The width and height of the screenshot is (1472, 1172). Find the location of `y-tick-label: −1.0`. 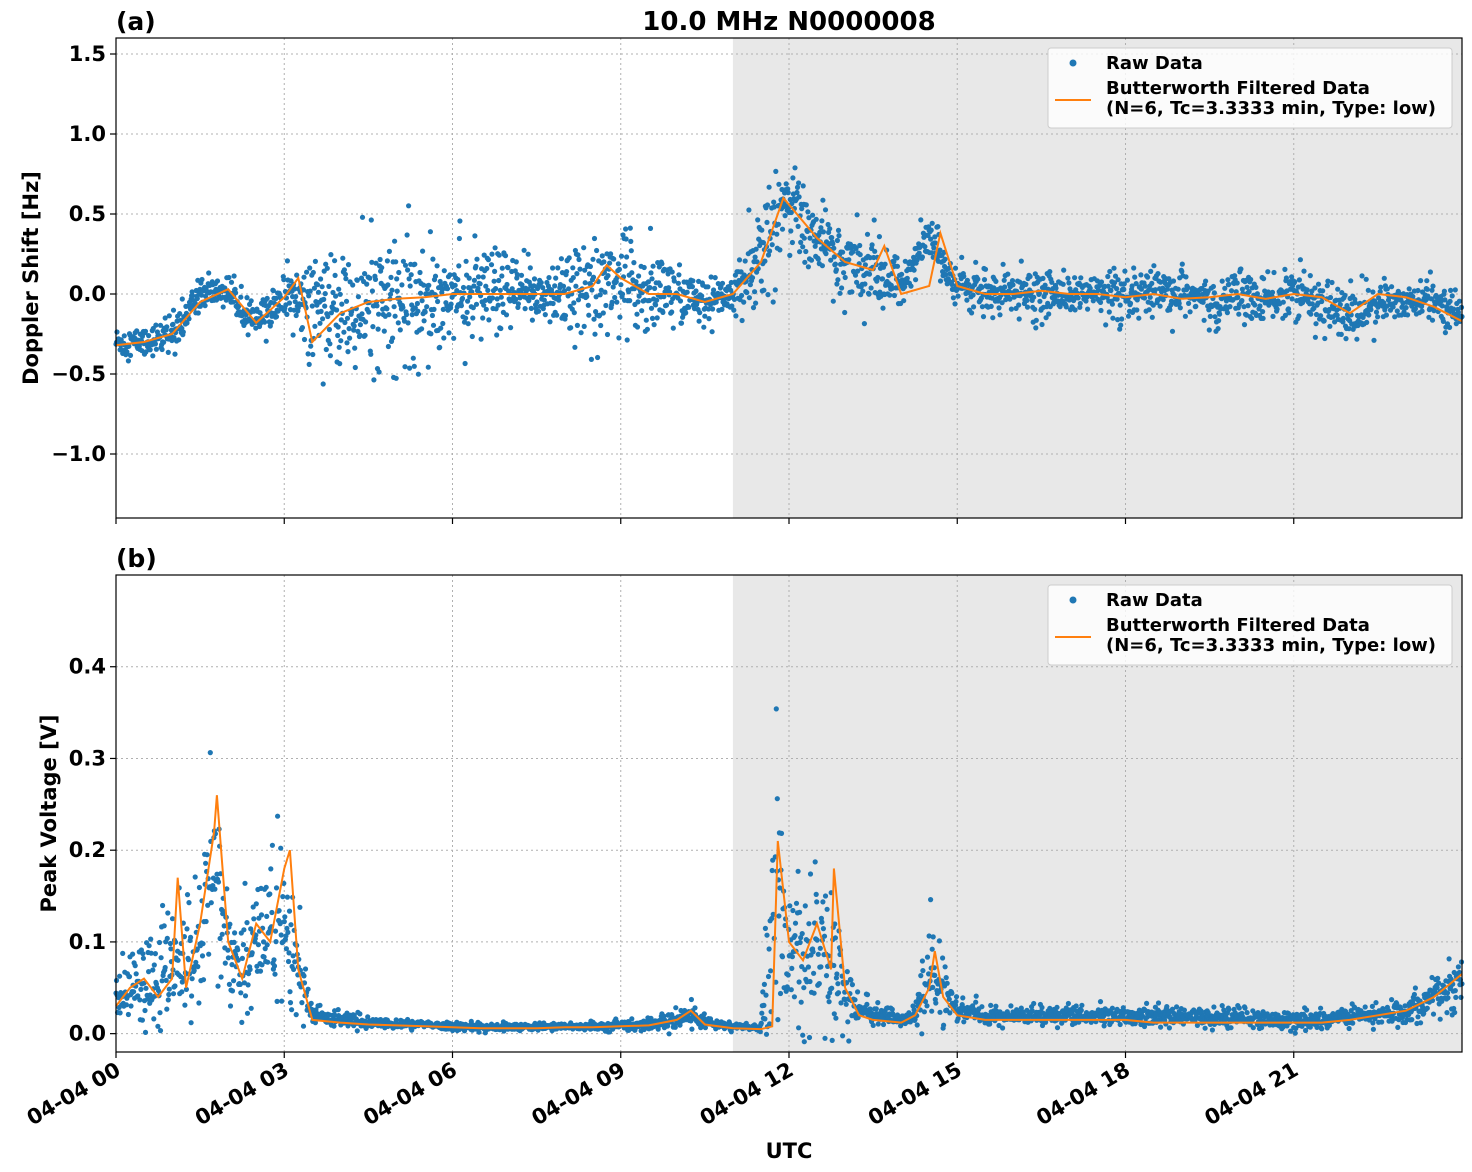

y-tick-label: −1.0 is located at coordinates (78, 454).